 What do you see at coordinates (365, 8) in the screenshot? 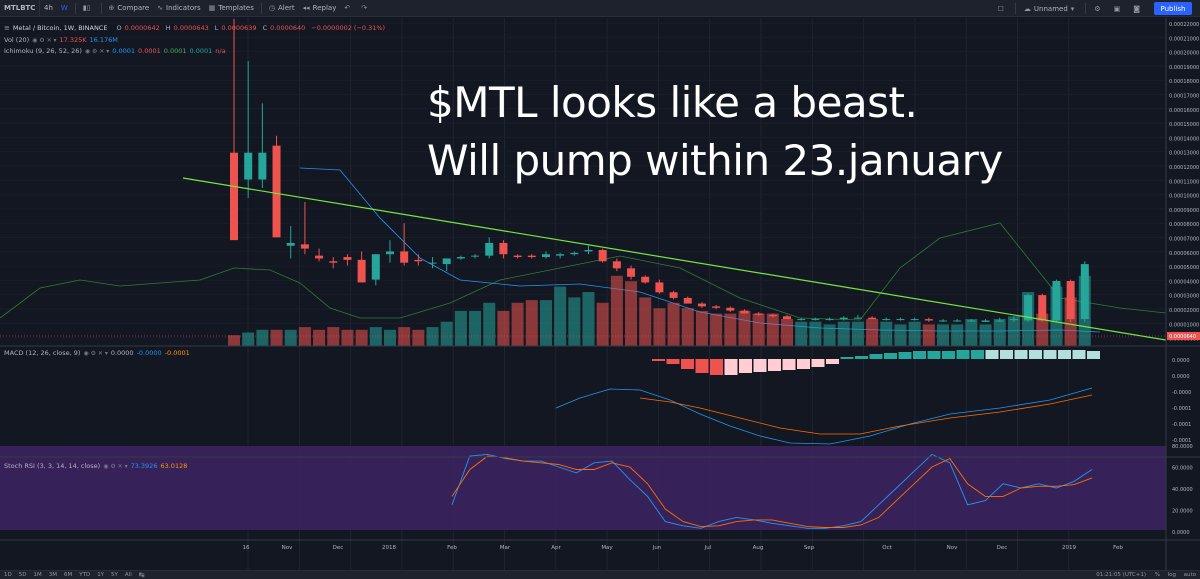
I see `redo-button: ↷` at bounding box center [365, 8].